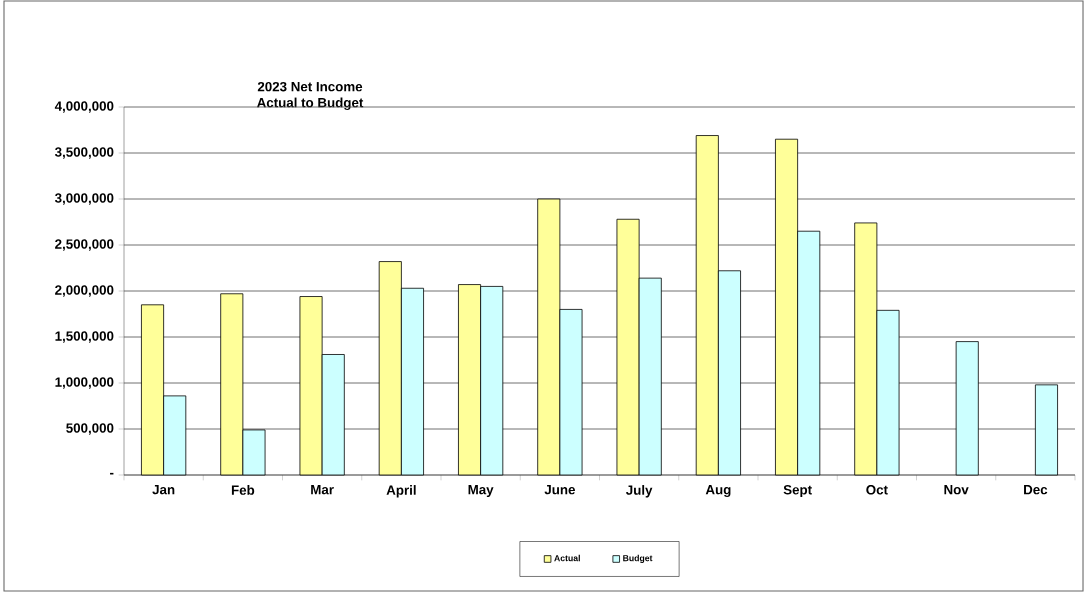 Image resolution: width=1089 pixels, height=593 pixels. I want to click on x-tick-label: Mar, so click(322, 490).